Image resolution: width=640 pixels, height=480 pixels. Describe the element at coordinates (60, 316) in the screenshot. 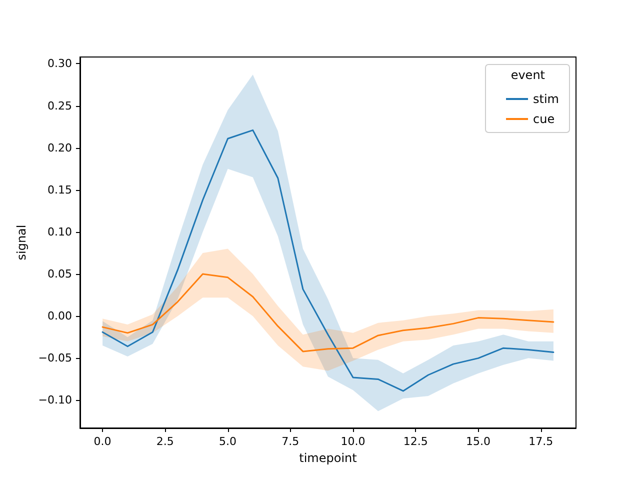

I see `y-tick-label: 0.00` at that location.